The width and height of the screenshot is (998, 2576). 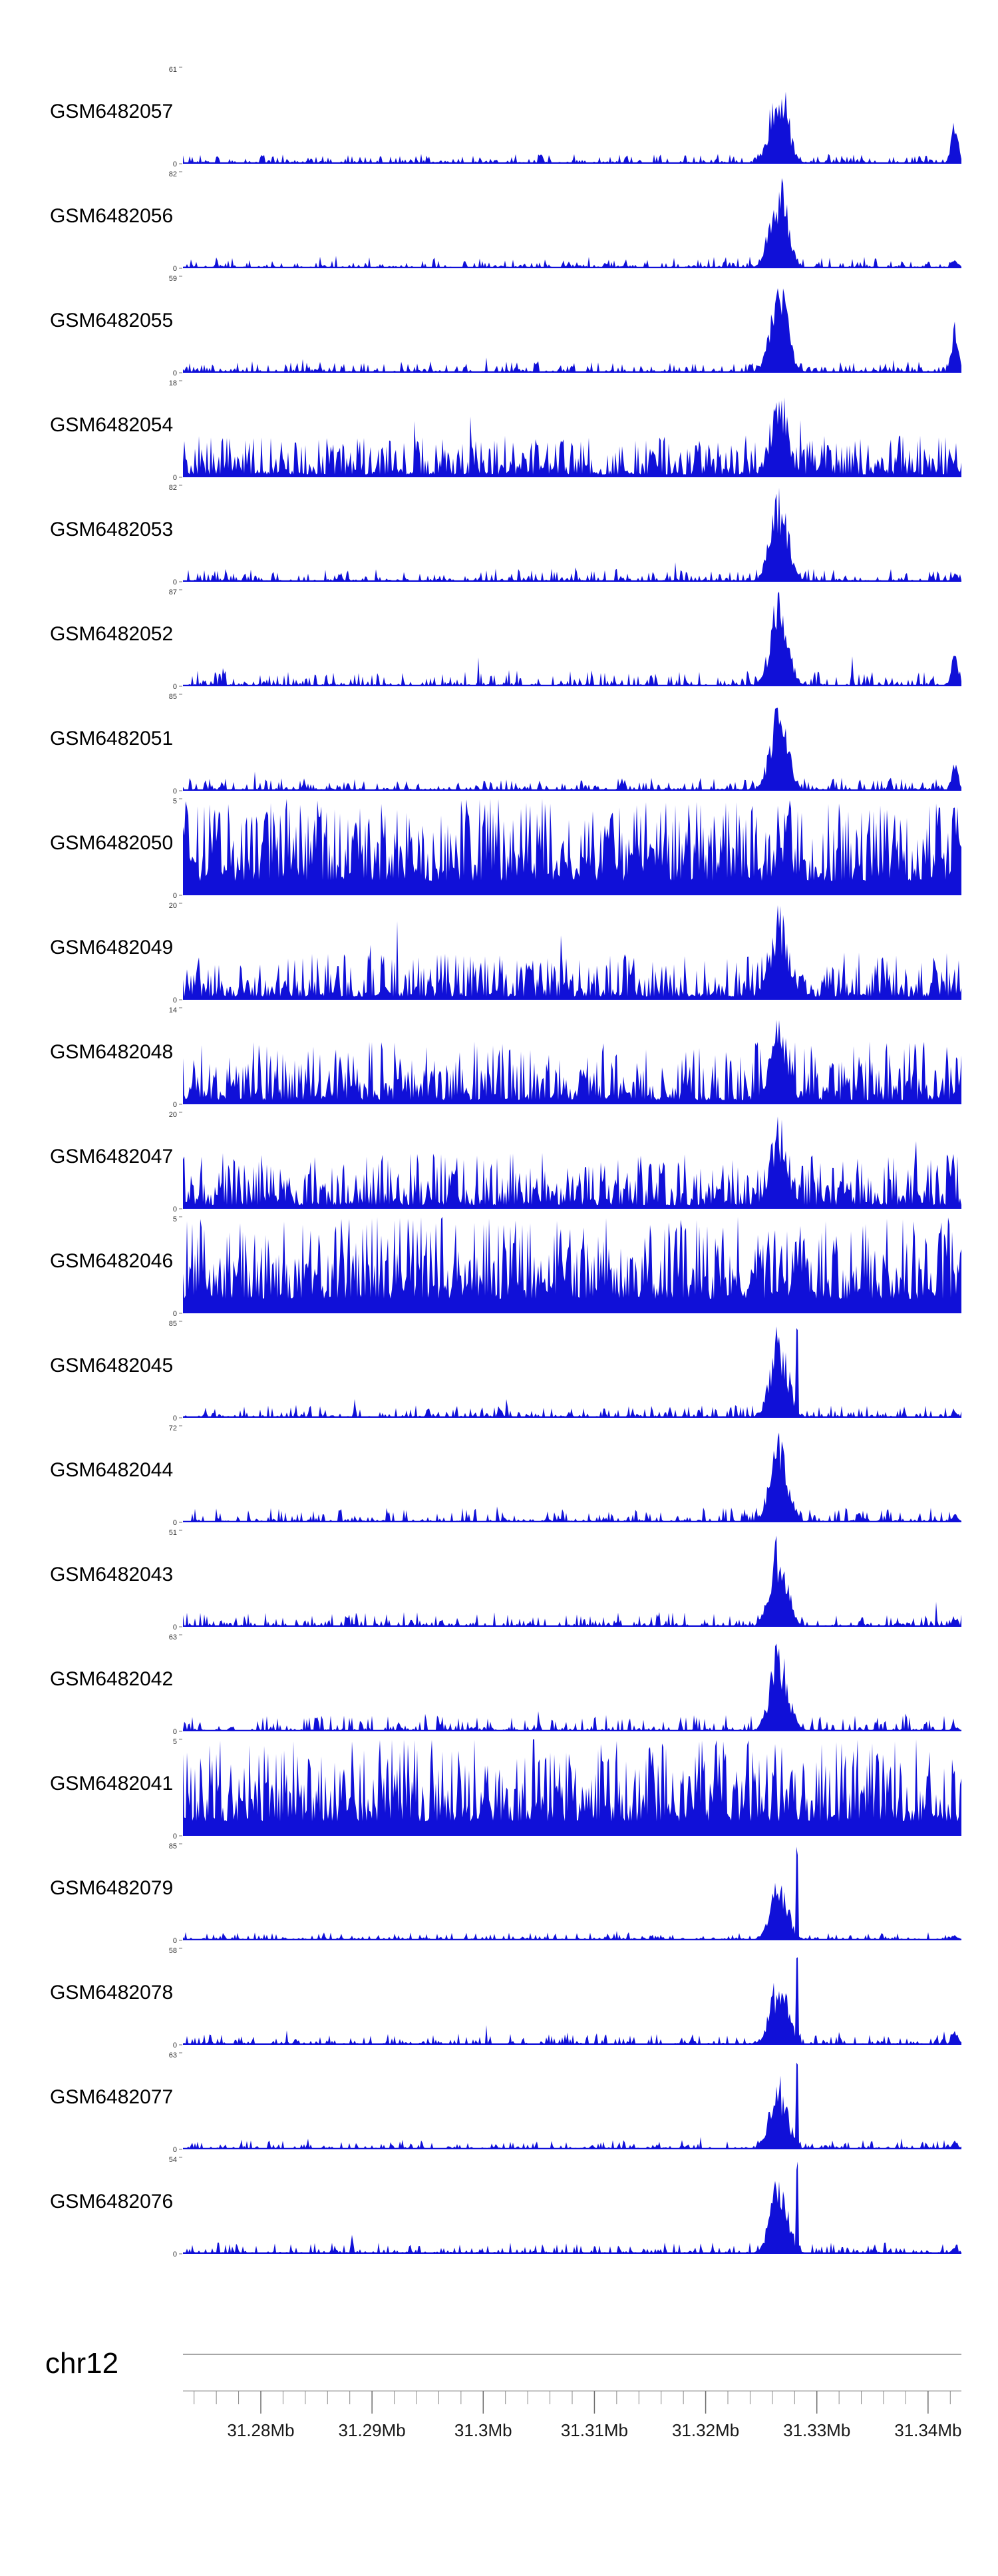 I want to click on coverage-plot: 18 0, so click(x=565, y=430).